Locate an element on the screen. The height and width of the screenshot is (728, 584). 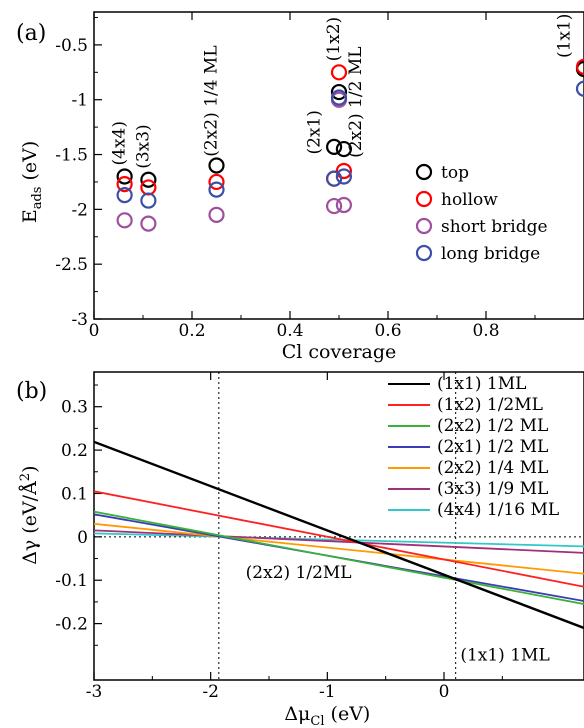
panel-a-legend: top hollow short bridge long bridge is located at coordinates (482, 213).